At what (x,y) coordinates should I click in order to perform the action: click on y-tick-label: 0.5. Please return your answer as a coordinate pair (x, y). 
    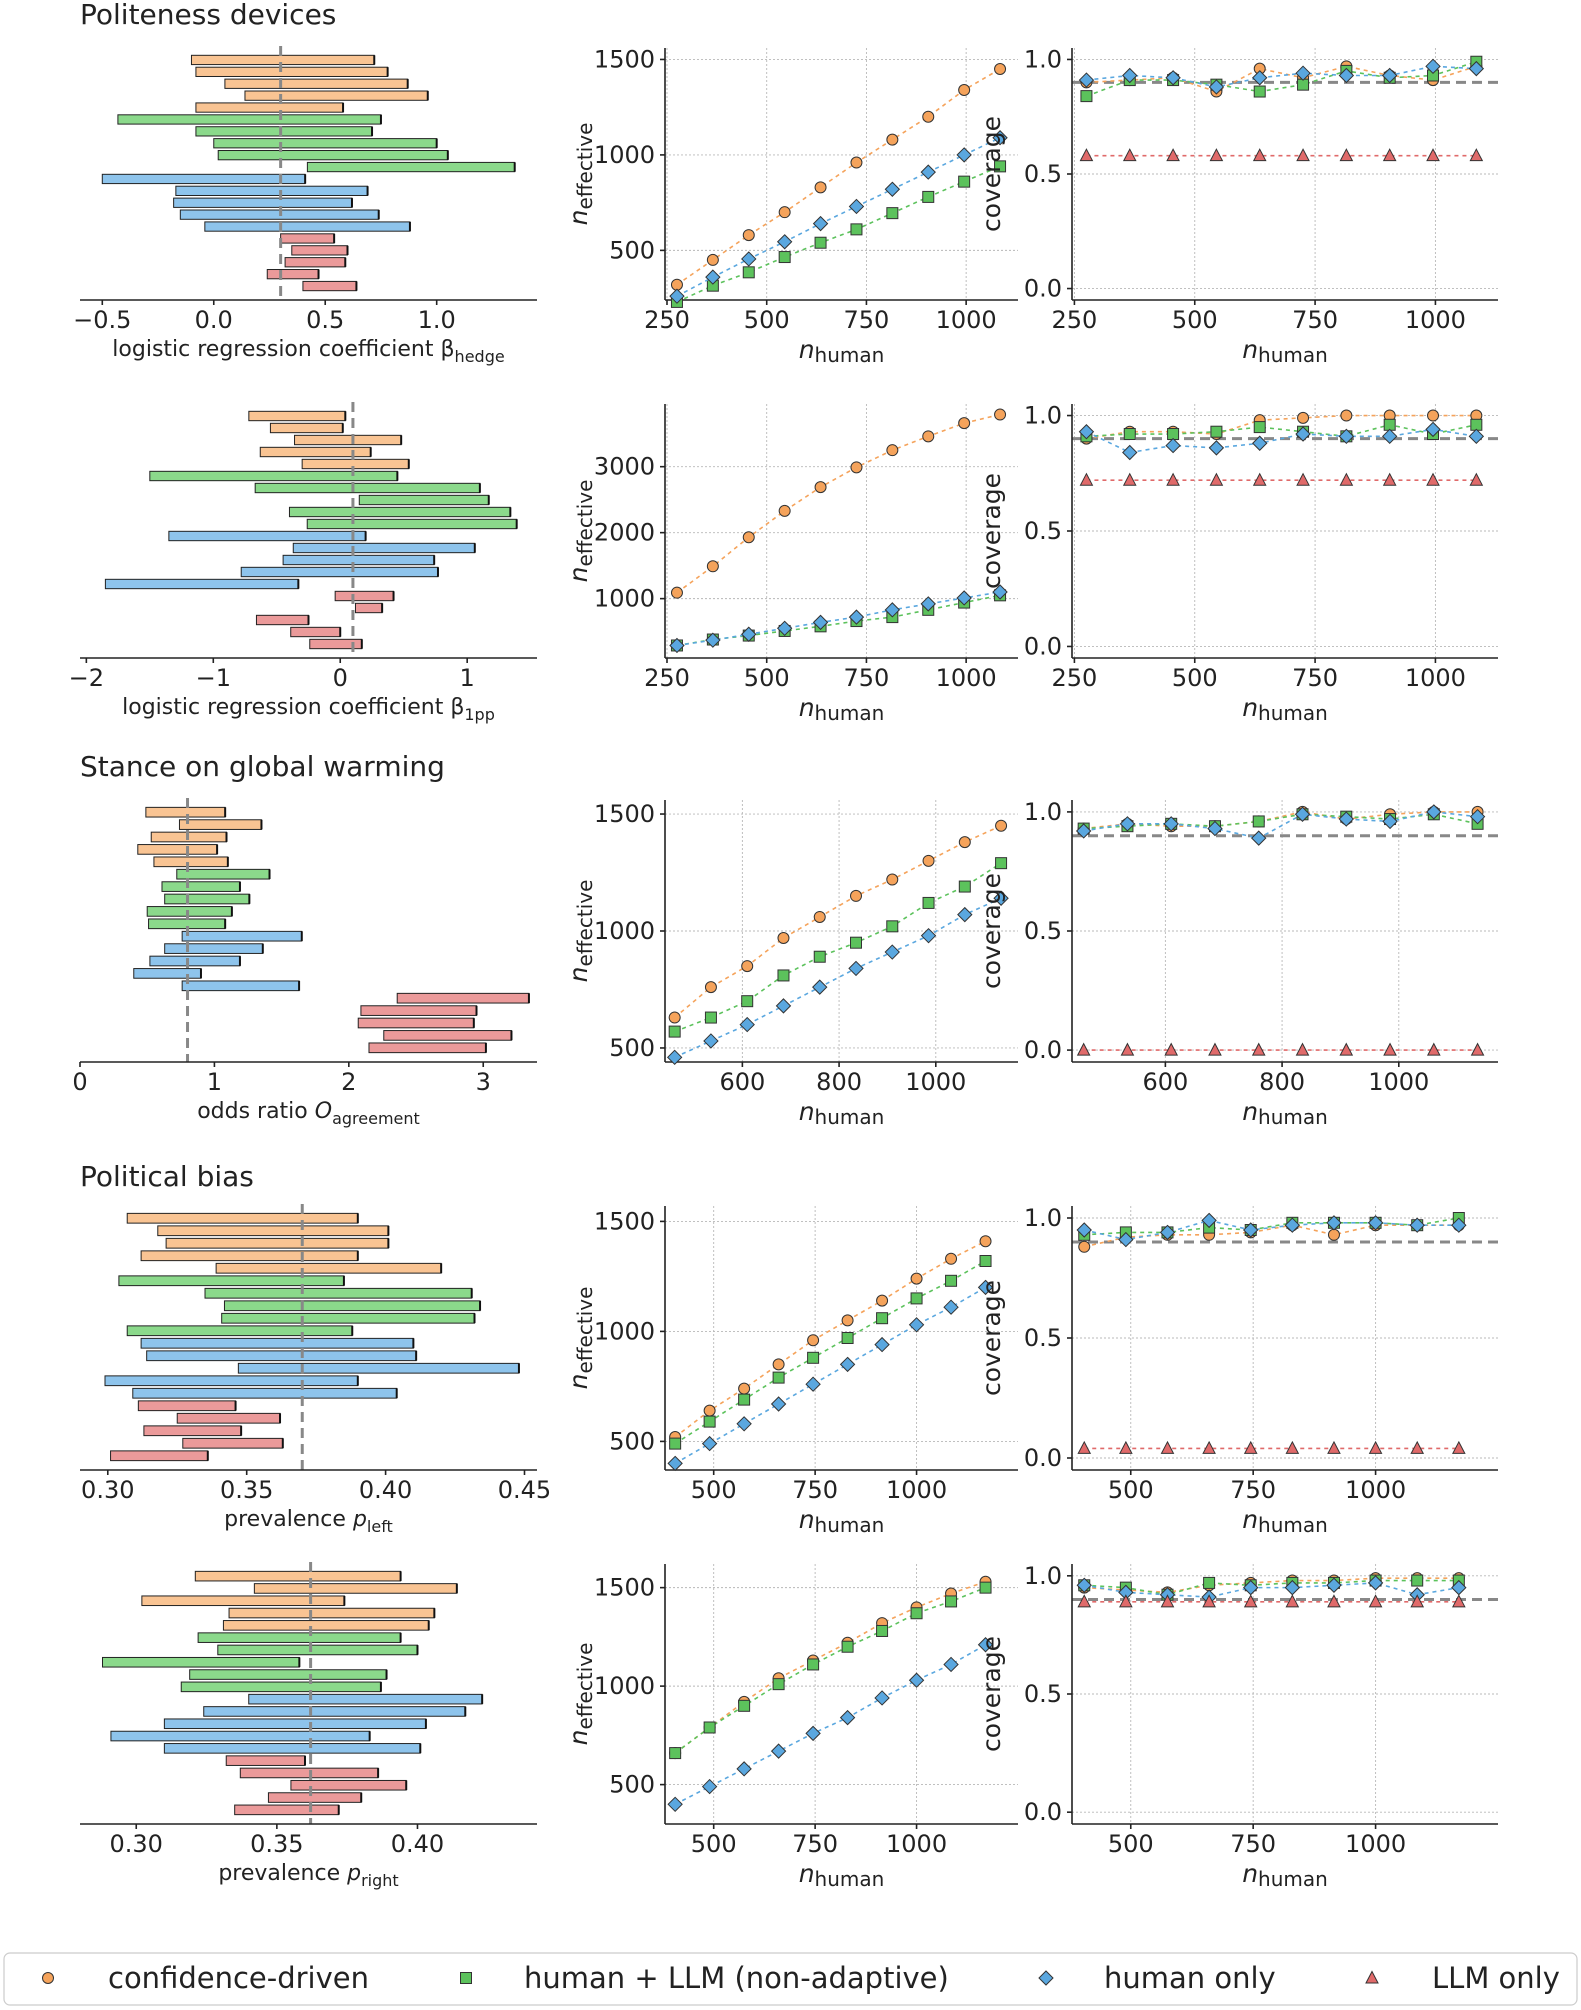
    Looking at the image, I should click on (1043, 174).